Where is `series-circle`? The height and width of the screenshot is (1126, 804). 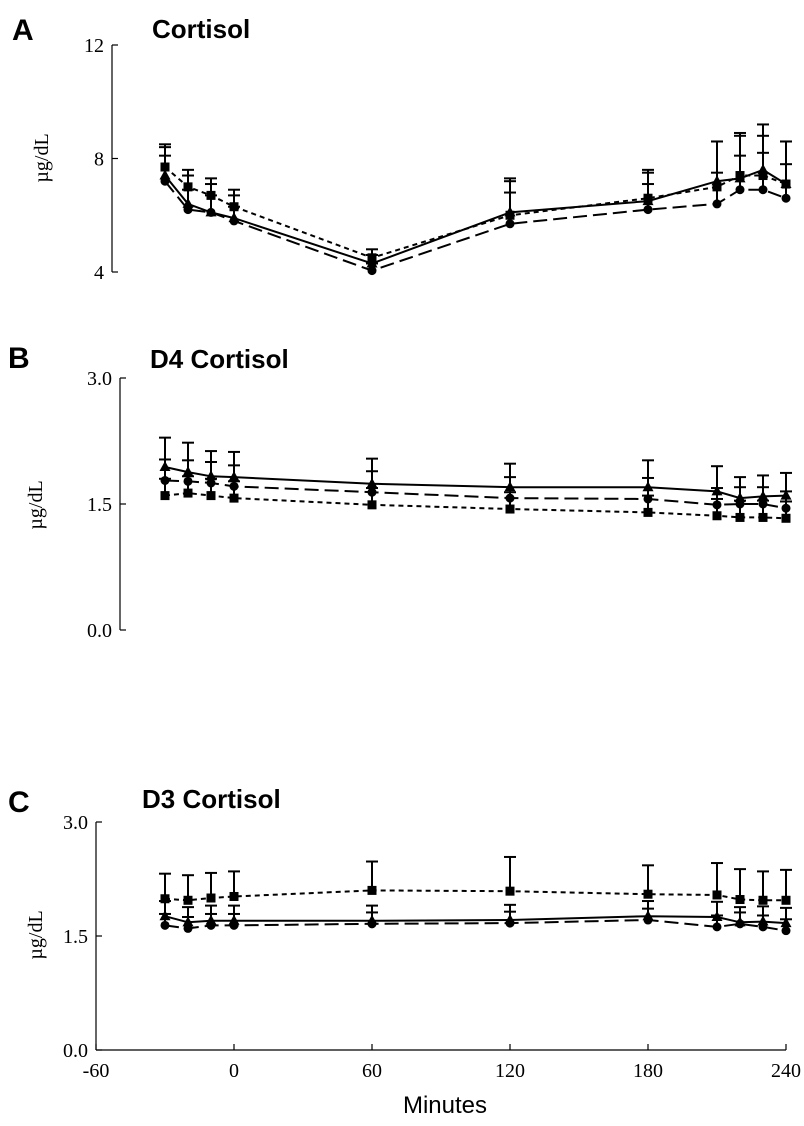
series-circle is located at coordinates (475, 921).